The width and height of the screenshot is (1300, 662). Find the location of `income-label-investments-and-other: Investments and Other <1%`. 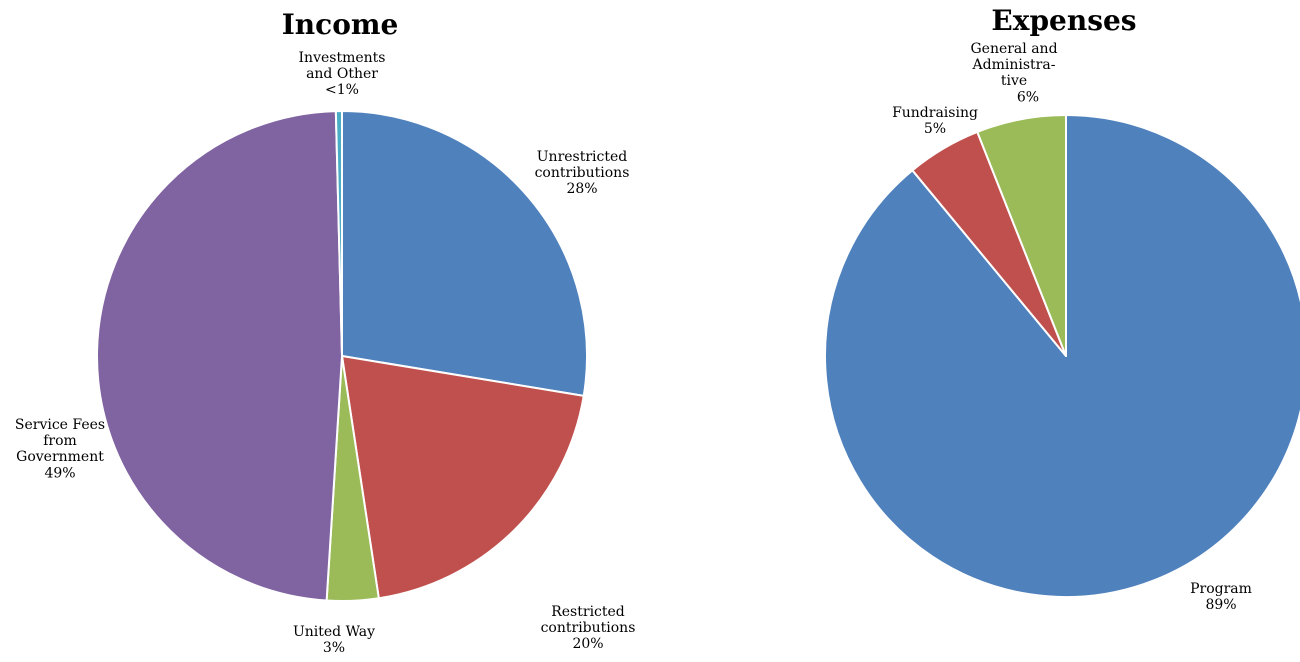

income-label-investments-and-other: Investments and Other <1% is located at coordinates (342, 74).